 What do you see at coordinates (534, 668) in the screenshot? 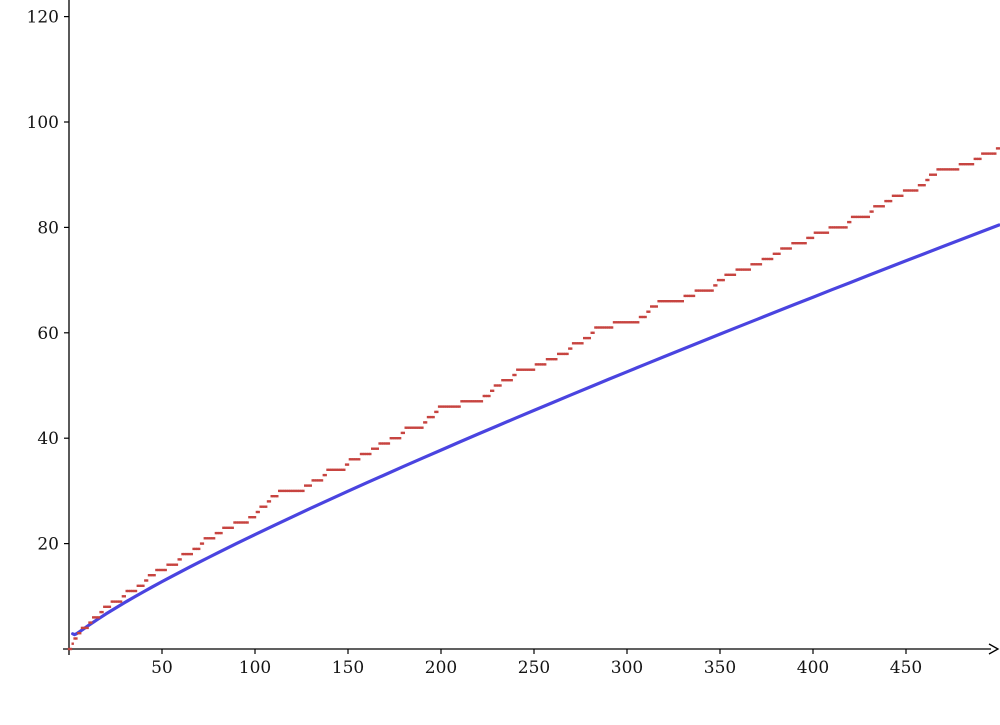
I see `x-tick-label: 250` at bounding box center [534, 668].